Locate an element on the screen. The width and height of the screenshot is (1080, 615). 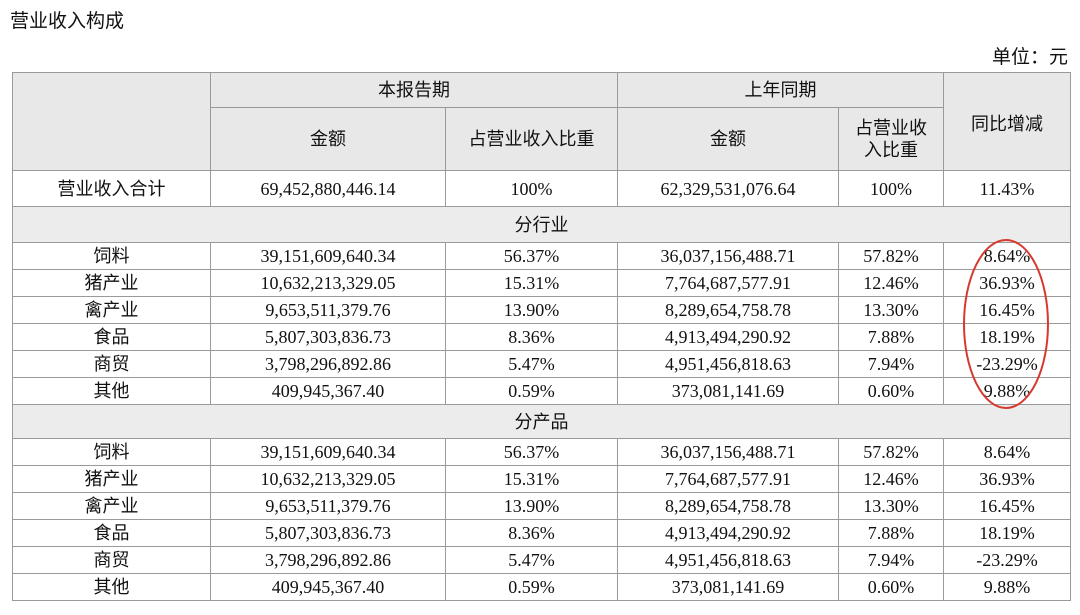
title: 营业收入构成 is located at coordinates (67, 21).